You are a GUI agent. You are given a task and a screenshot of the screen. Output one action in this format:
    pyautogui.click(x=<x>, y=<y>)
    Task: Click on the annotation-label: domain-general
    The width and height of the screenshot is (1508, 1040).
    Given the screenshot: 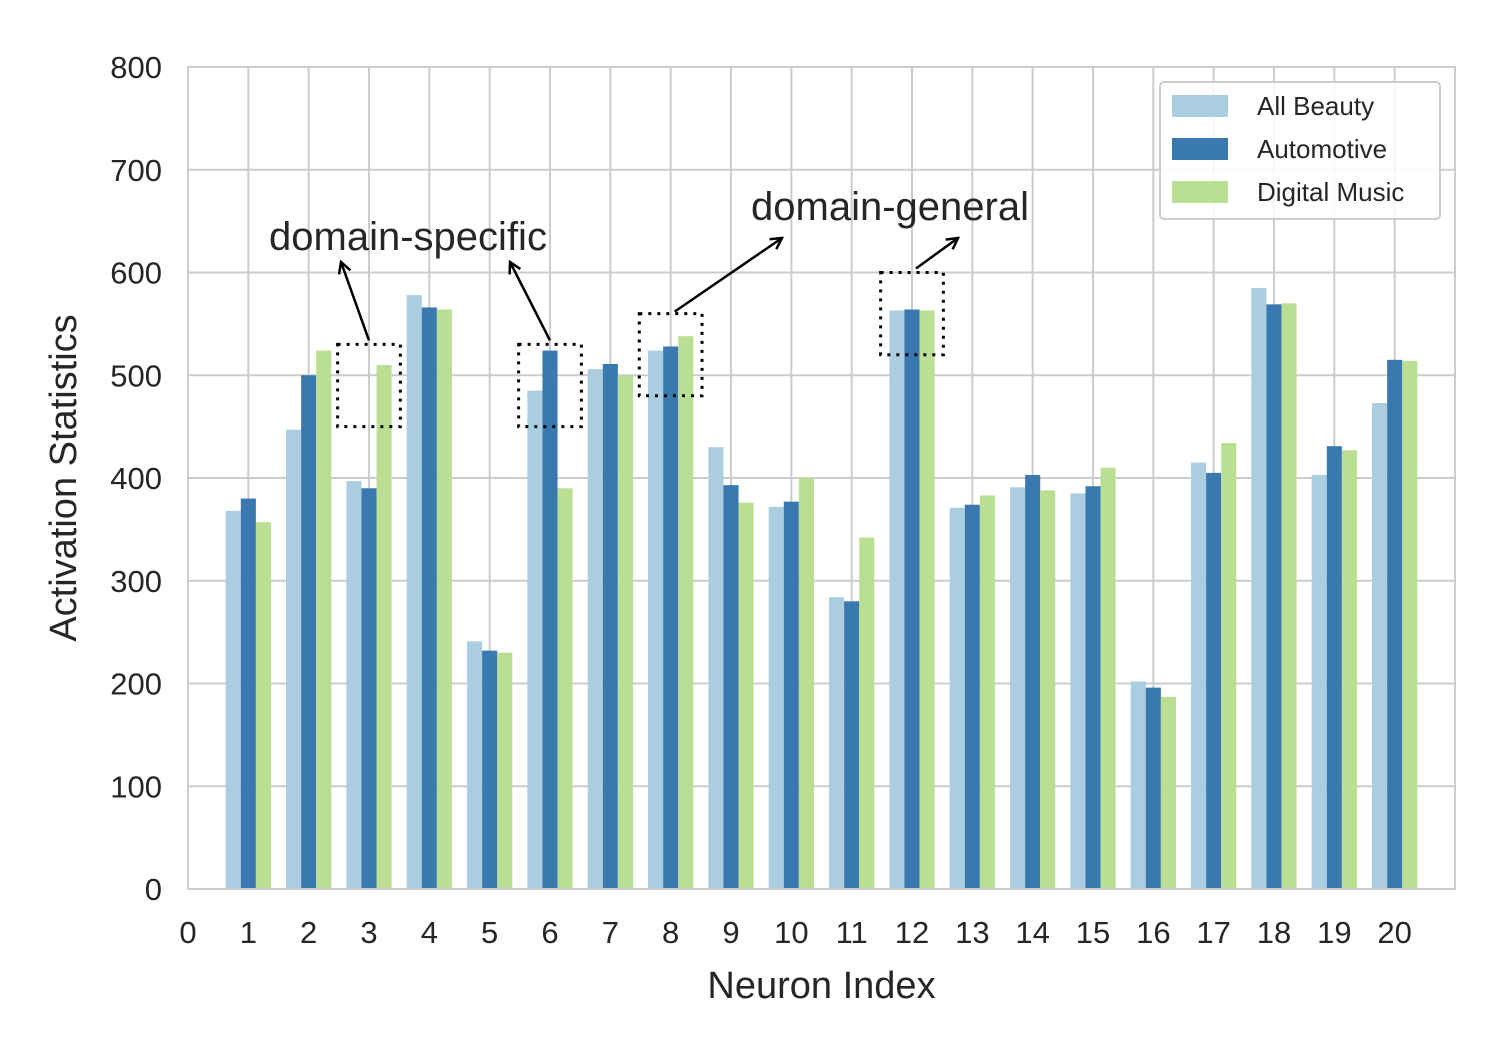 What is the action you would take?
    pyautogui.click(x=890, y=207)
    